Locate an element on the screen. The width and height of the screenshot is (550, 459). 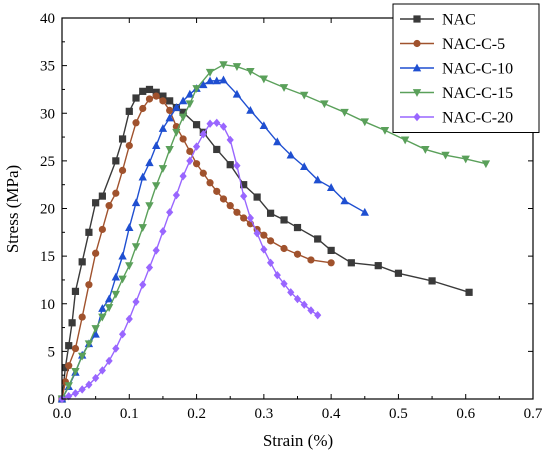
legend-label: NAC is located at coordinates (459, 20).